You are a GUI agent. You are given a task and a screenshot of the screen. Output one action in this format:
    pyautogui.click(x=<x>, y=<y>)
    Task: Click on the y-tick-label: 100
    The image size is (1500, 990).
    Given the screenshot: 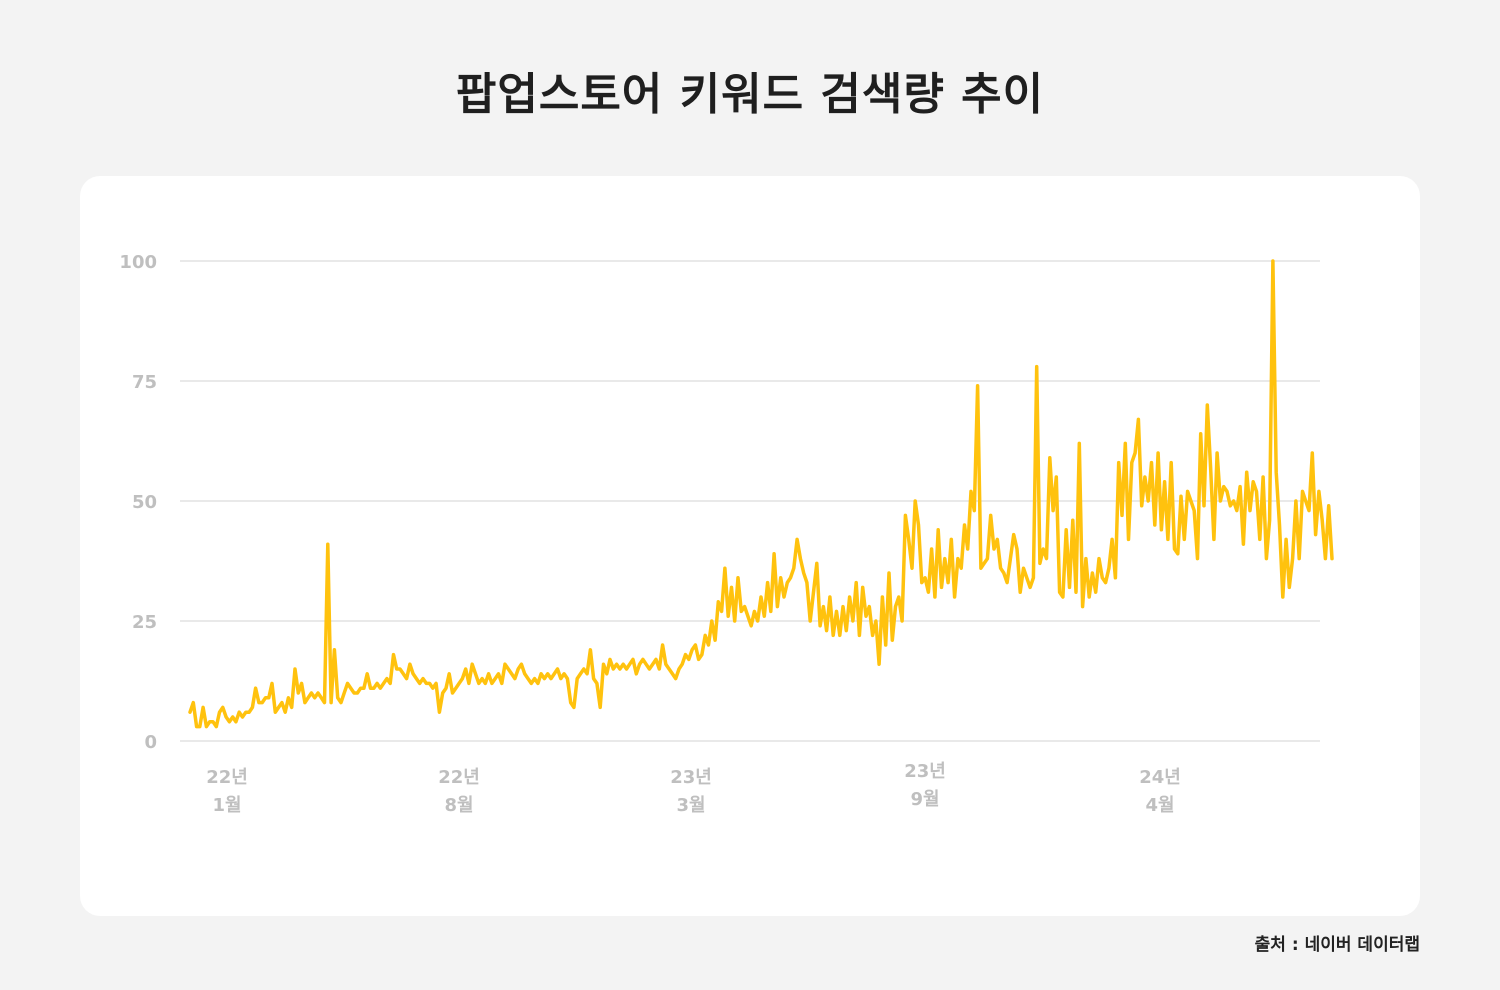 What is the action you would take?
    pyautogui.click(x=138, y=262)
    